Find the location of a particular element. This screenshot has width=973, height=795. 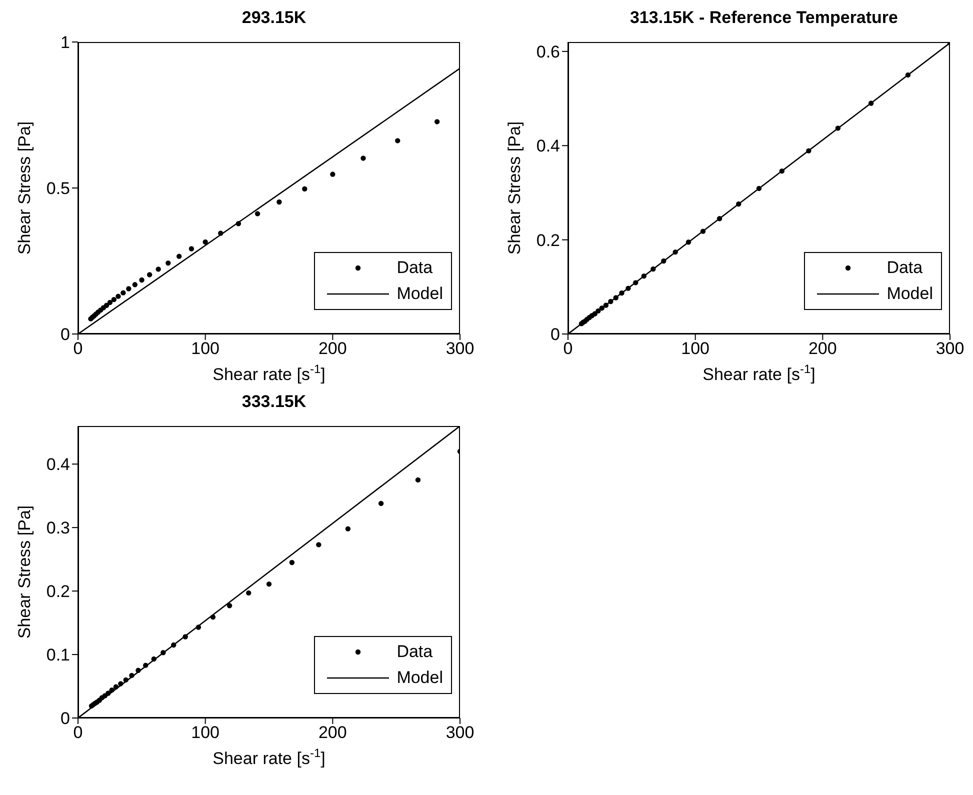

y-tick-label: 1 is located at coordinates (65, 42).